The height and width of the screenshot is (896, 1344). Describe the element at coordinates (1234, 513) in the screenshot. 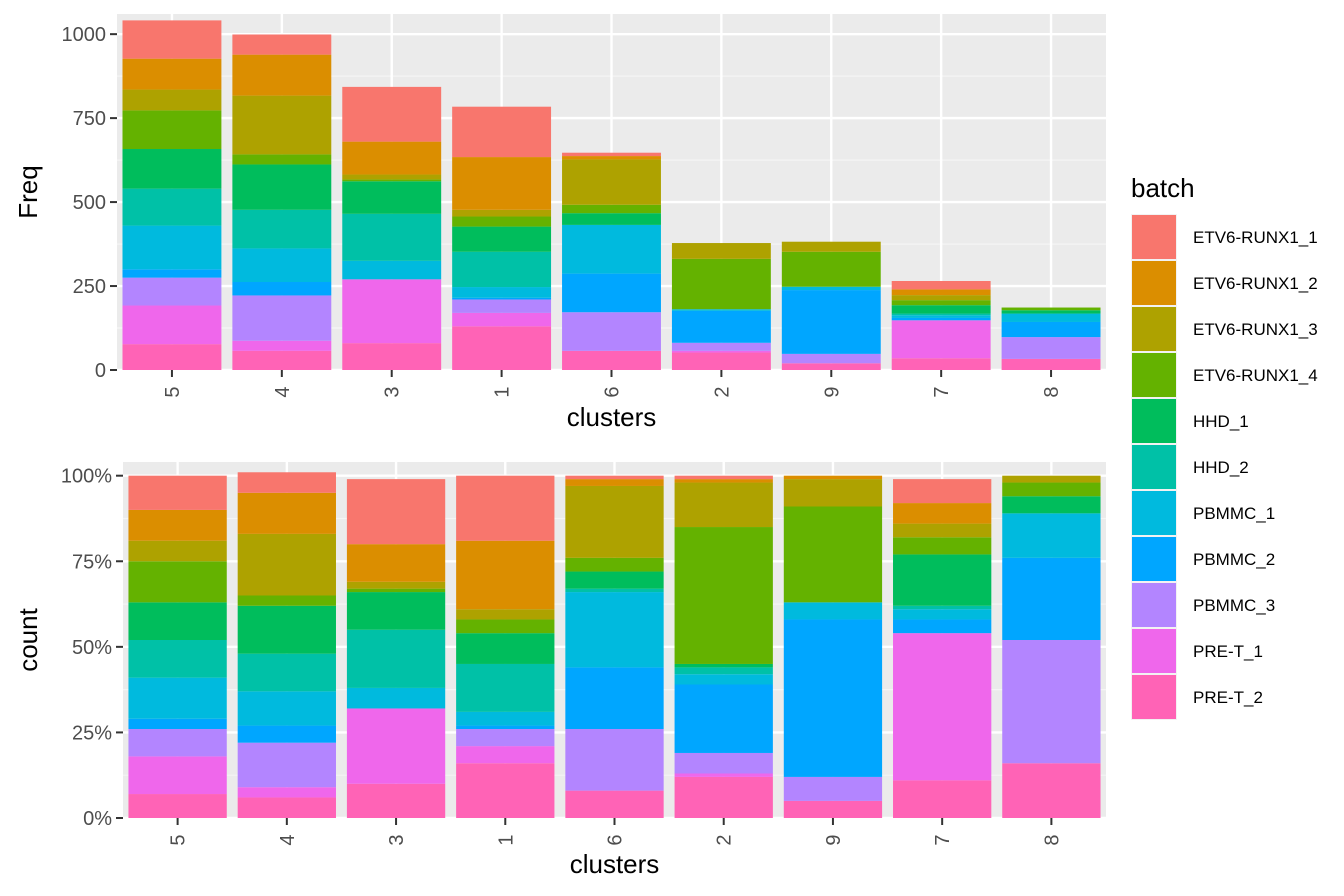

I see `legend-label: PBMMC_1` at that location.